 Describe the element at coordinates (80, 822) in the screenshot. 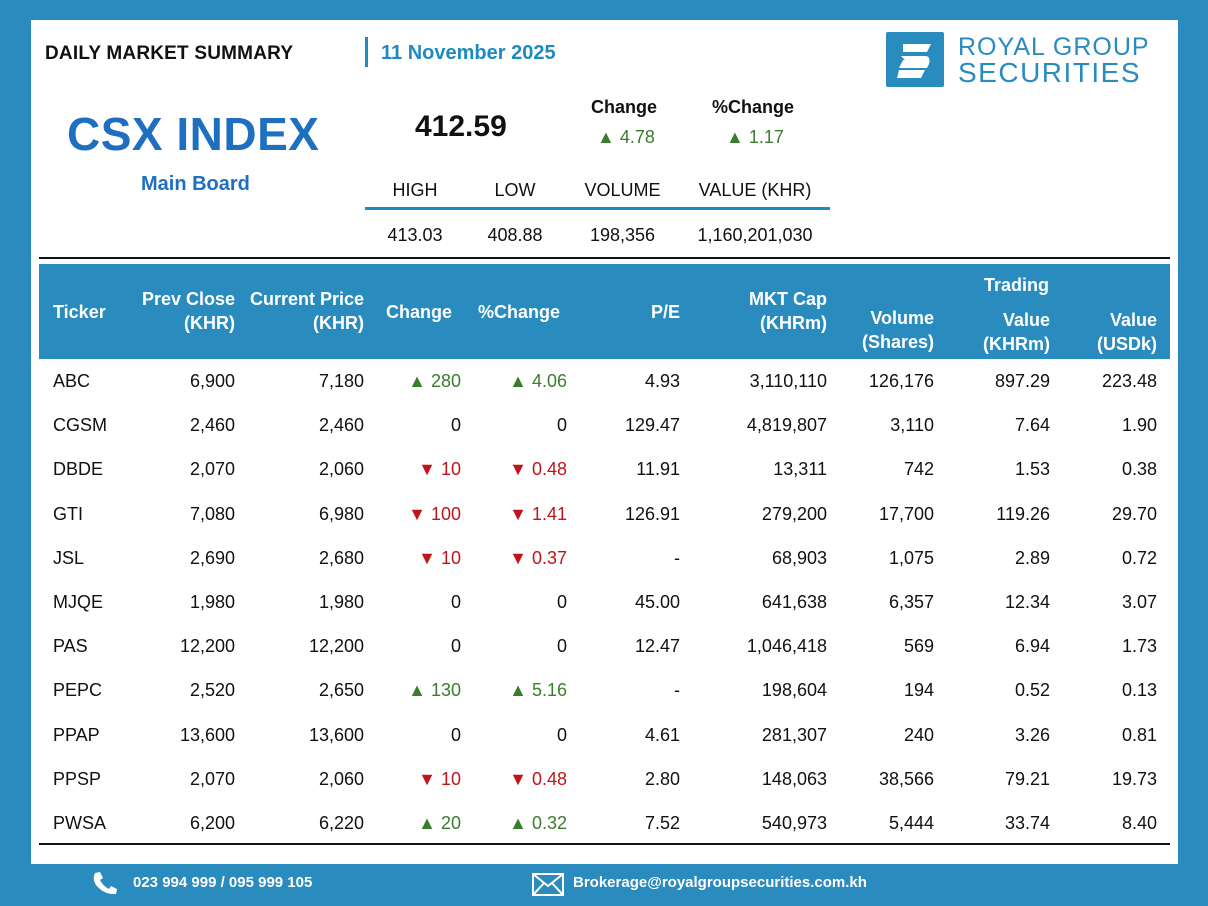

I see `cell-ticker: PWSA` at that location.